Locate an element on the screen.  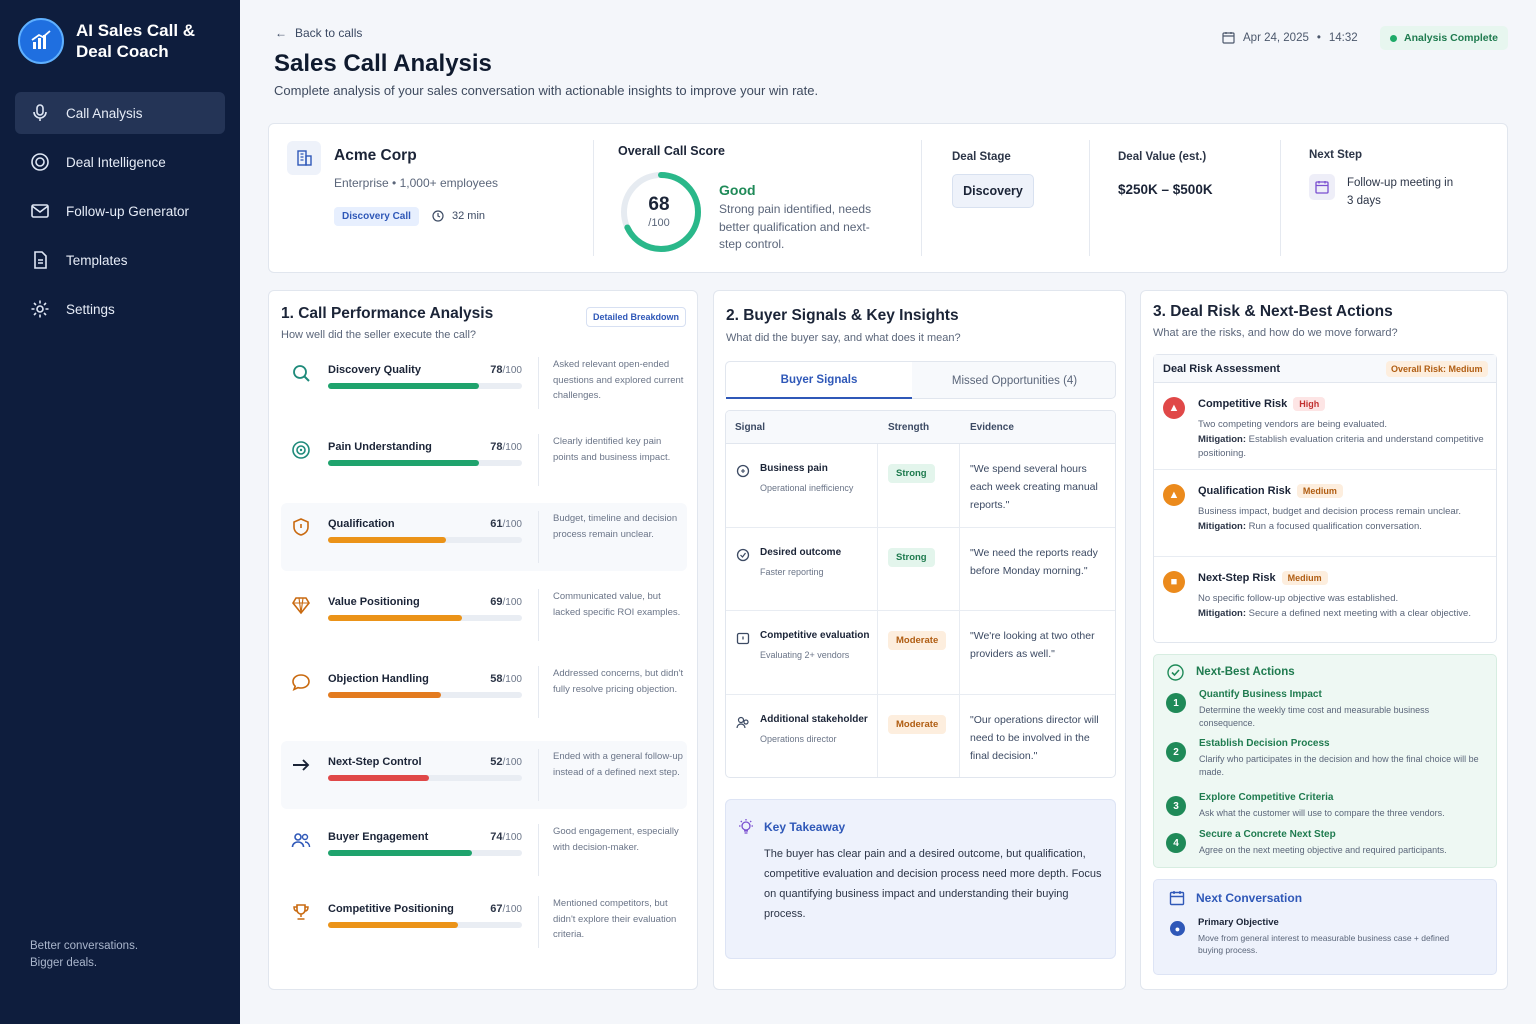
next-step-label: Next Step is located at coordinates (1336, 155).